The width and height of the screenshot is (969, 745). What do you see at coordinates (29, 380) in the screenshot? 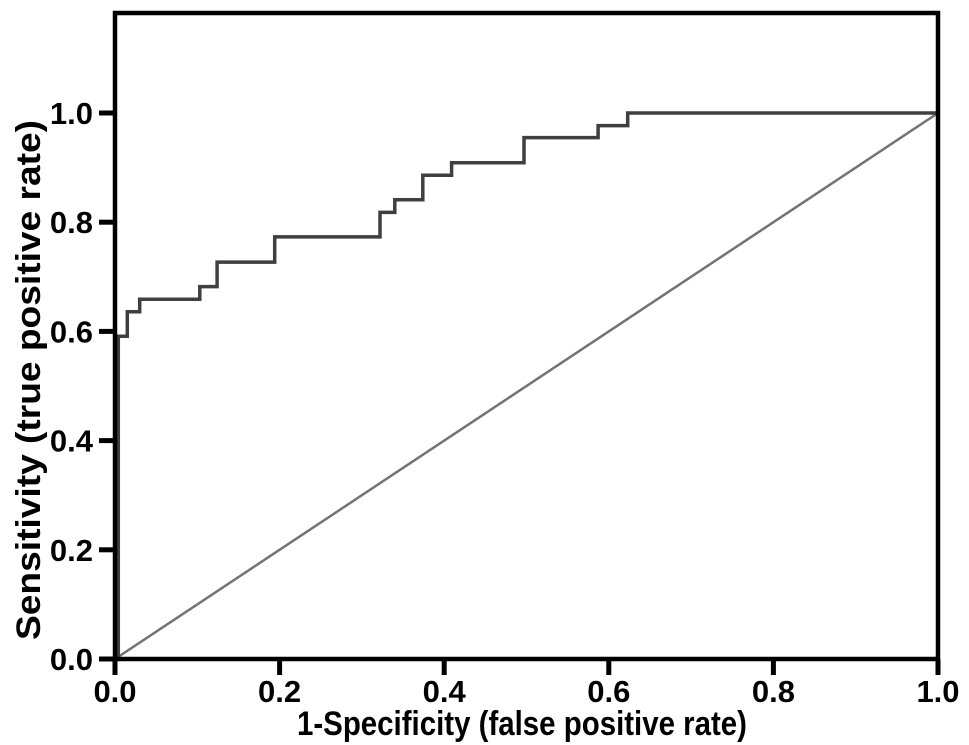
I see `y-axis-title: Sensitivity (true positive rate)` at bounding box center [29, 380].